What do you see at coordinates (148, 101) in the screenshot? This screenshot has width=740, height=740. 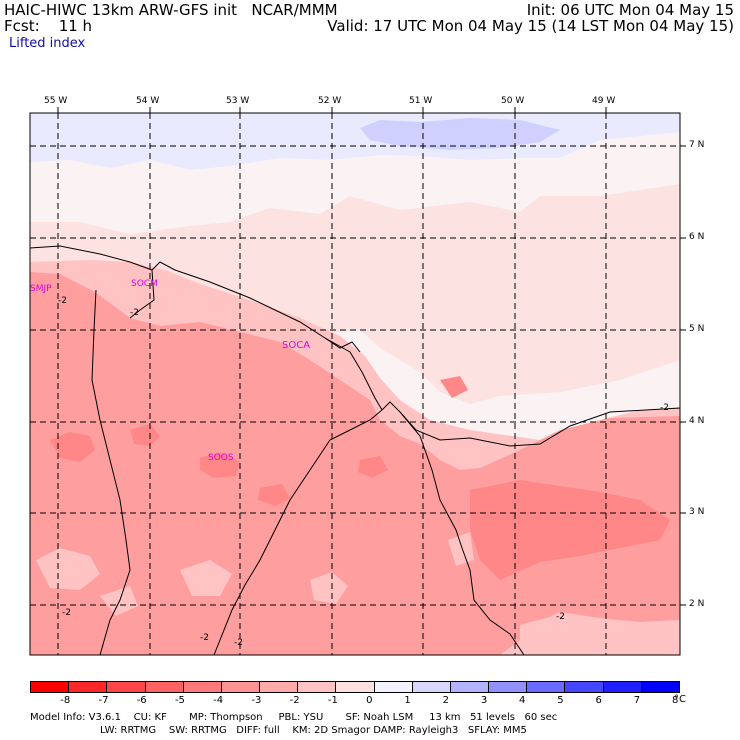 I see `lon-label-54w: 54 W` at bounding box center [148, 101].